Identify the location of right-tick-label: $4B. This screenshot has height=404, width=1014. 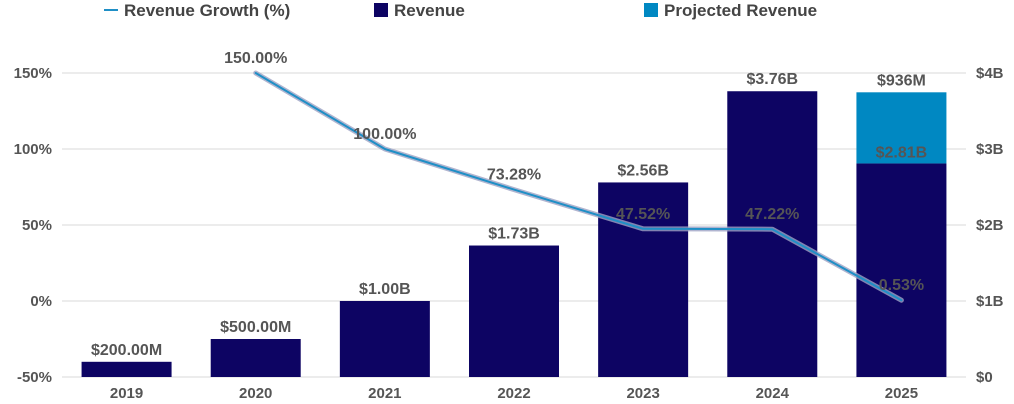
(990, 73).